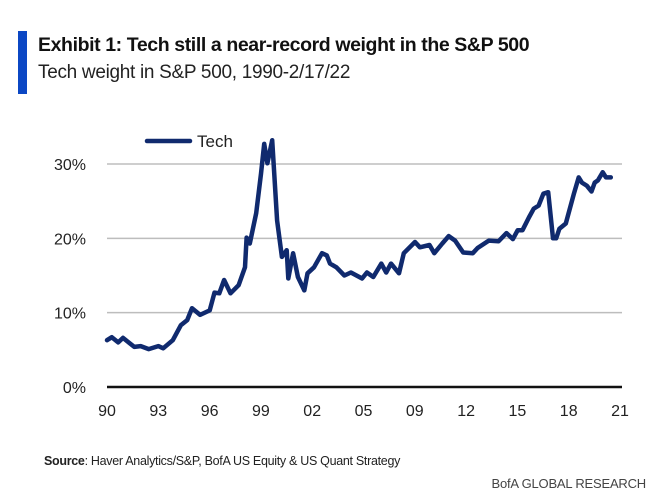 The image size is (658, 502). Describe the element at coordinates (158, 411) in the screenshot. I see `x-tick-label: 93` at that location.